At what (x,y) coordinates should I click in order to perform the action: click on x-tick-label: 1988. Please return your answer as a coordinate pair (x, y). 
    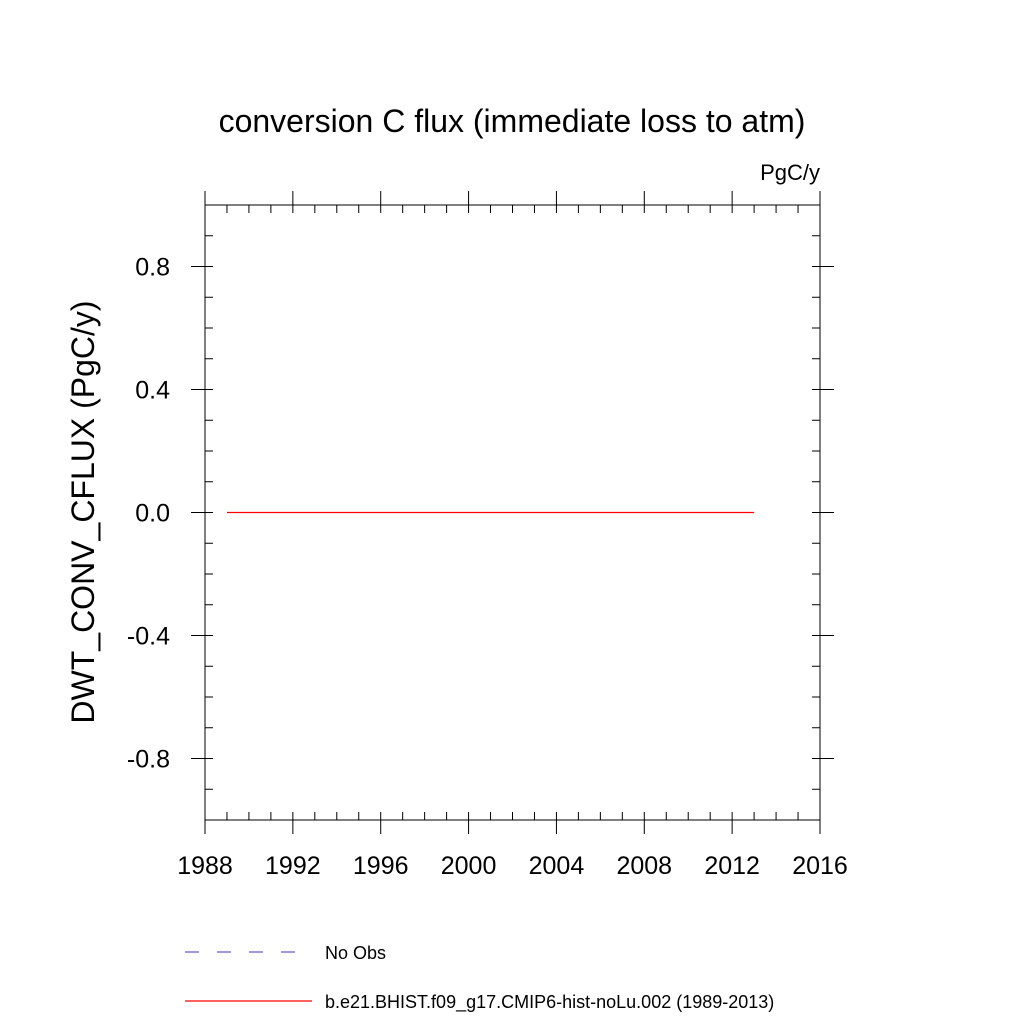
    Looking at the image, I should click on (205, 866).